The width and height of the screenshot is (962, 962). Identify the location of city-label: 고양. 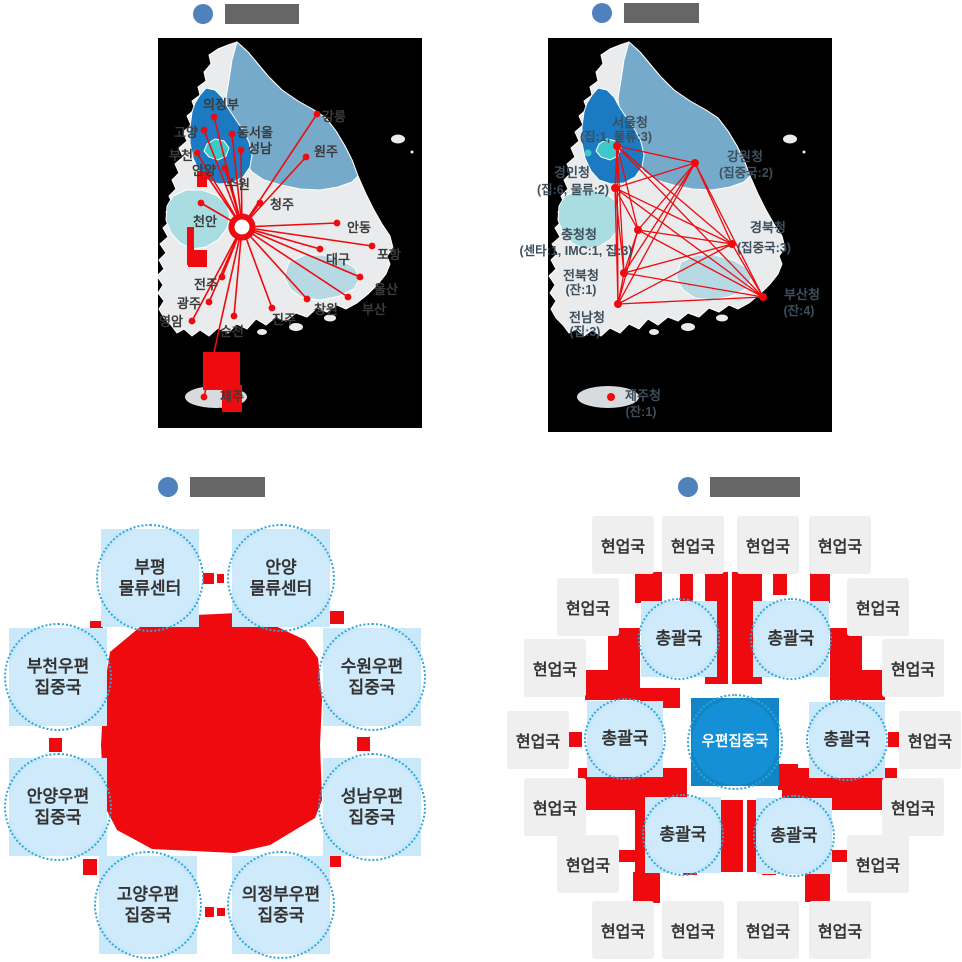
(186, 132).